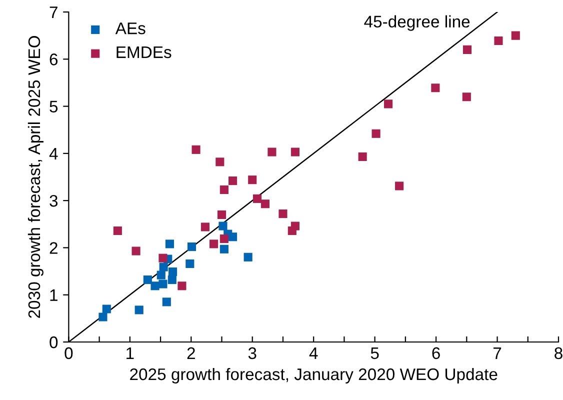 The image size is (563, 400). Describe the element at coordinates (130, 28) in the screenshot. I see `legend-label: AEs` at that location.